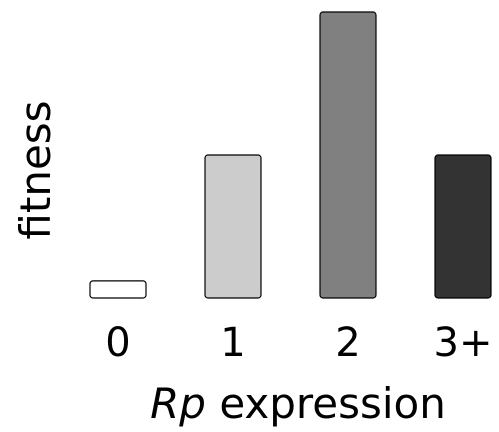 This screenshot has width=499, height=432. What do you see at coordinates (298, 343) in the screenshot?
I see `x-tick-labels: 0 1 2 3+` at bounding box center [298, 343].